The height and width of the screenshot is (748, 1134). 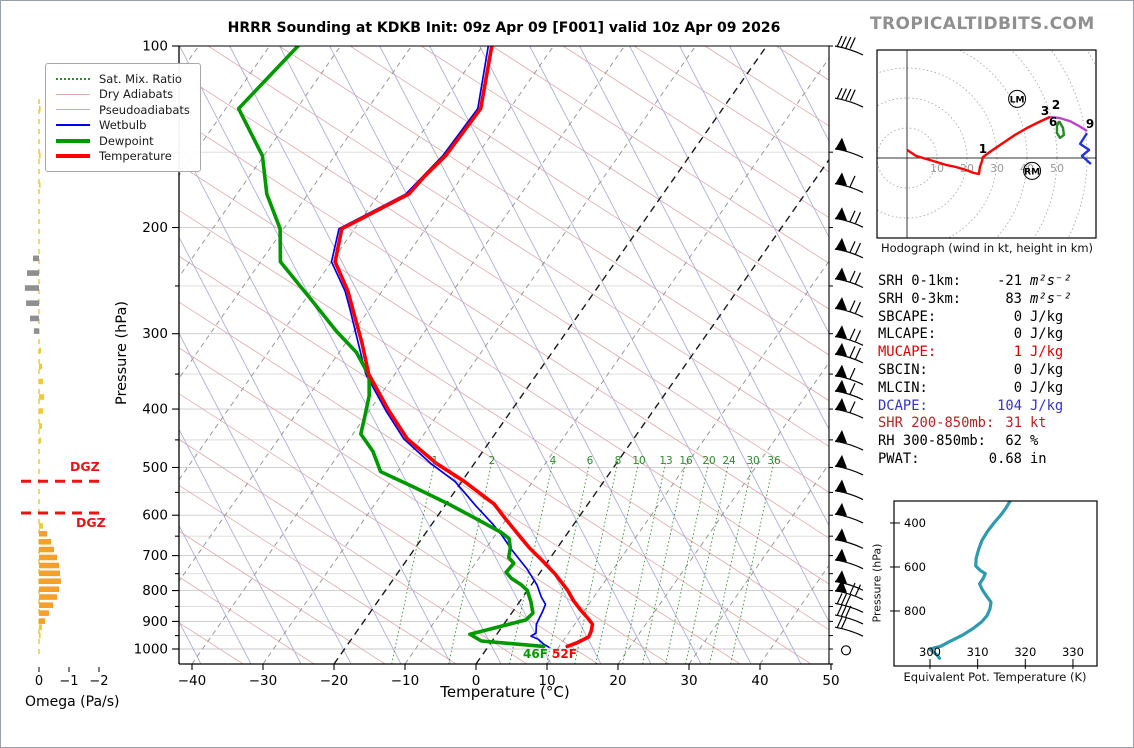 I want to click on theta-e-panel: 400 600 800 300 310 320 330, so click(x=994, y=584).